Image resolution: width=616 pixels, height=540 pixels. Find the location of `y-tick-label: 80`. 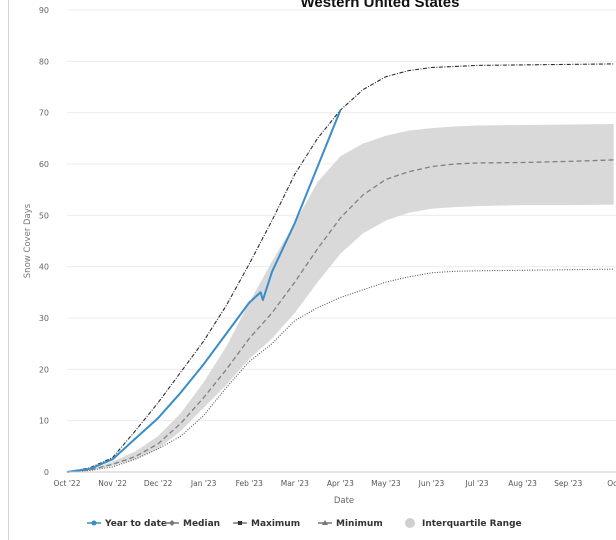

y-tick-label: 80 is located at coordinates (44, 61).